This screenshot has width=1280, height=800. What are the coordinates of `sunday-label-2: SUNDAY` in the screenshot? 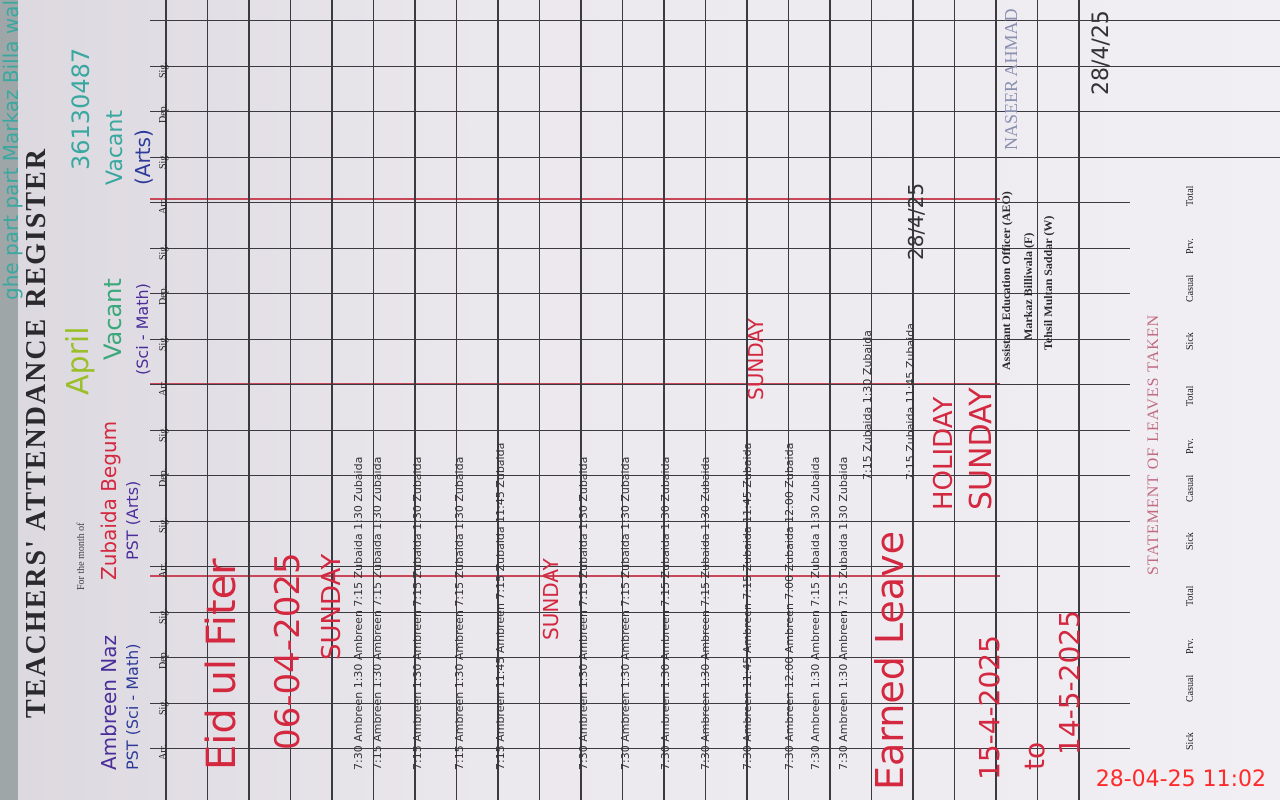 It's located at (551, 599).